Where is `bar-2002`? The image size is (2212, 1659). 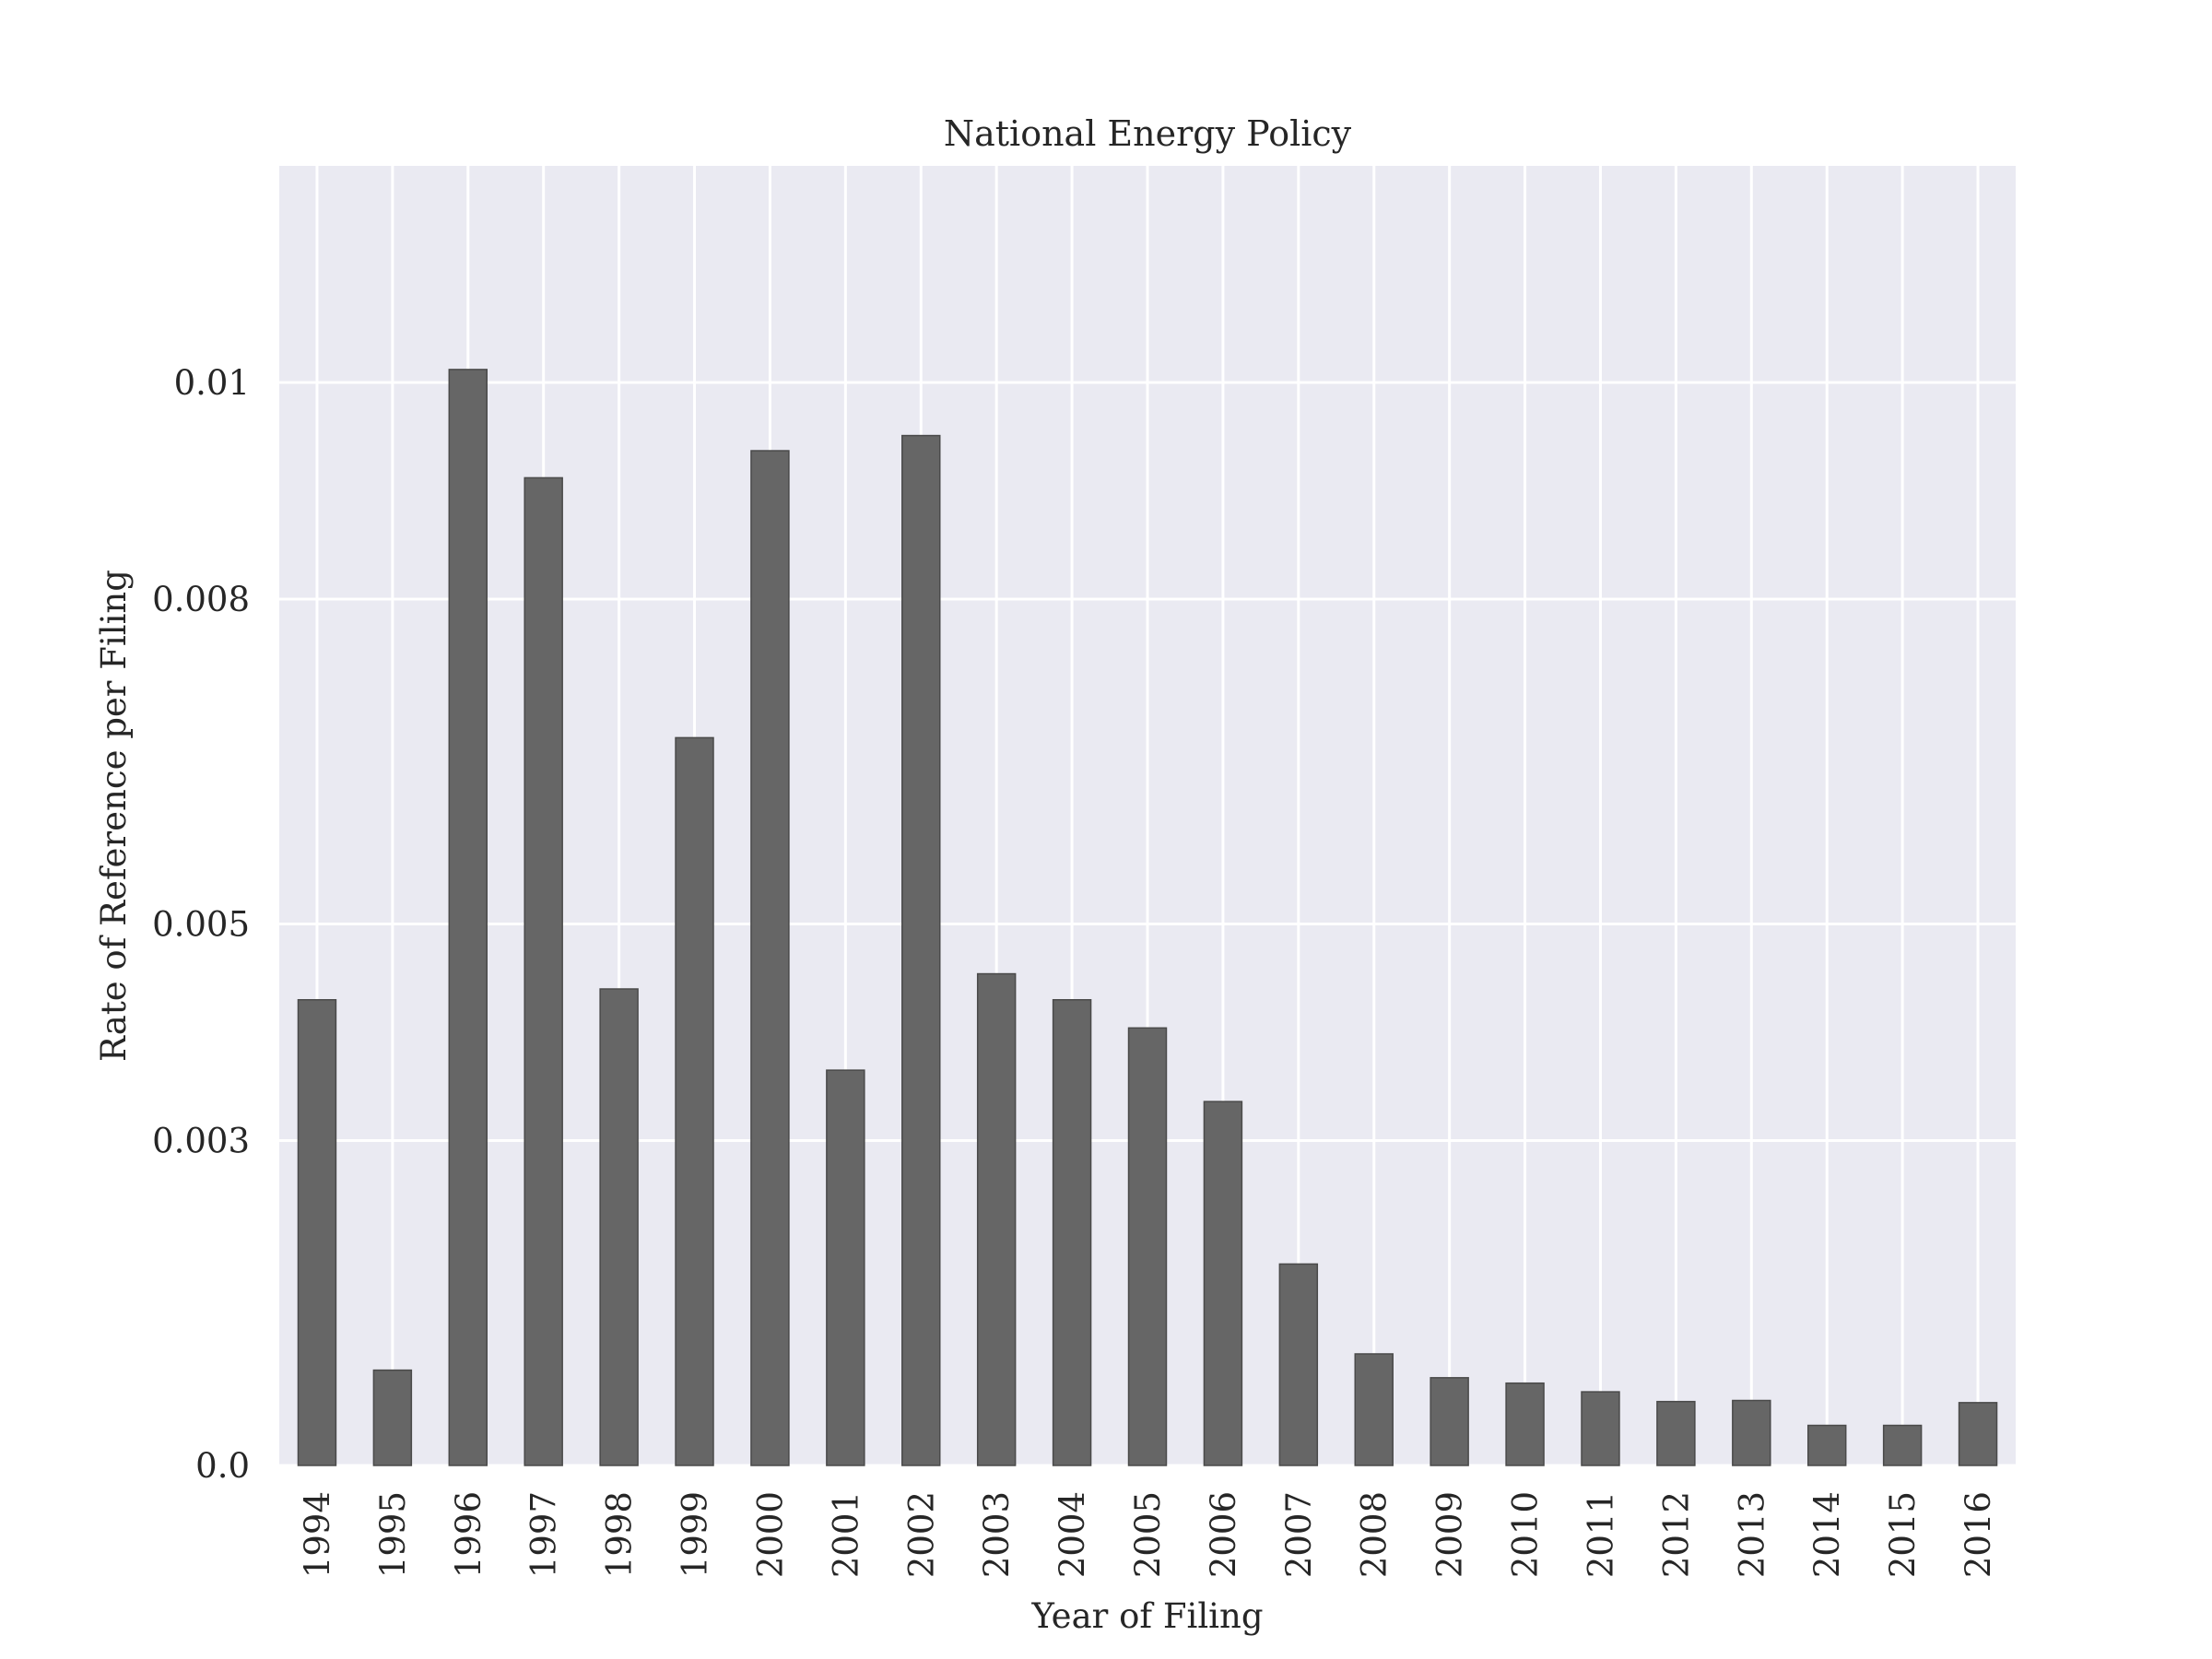
bar-2002 is located at coordinates (921, 950).